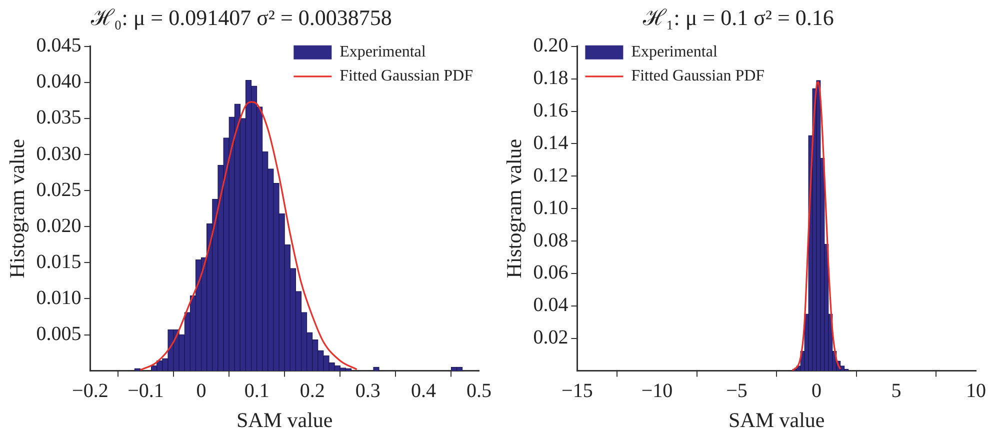  I want to click on y-tick-label: 0.06, so click(550, 273).